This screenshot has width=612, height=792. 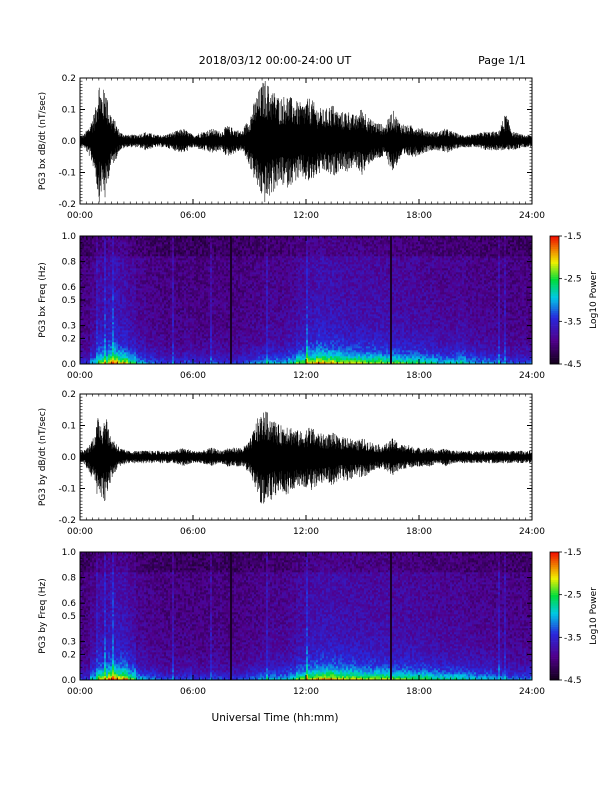 I want to click on y-tick-label: -0.2, so click(x=67, y=205).